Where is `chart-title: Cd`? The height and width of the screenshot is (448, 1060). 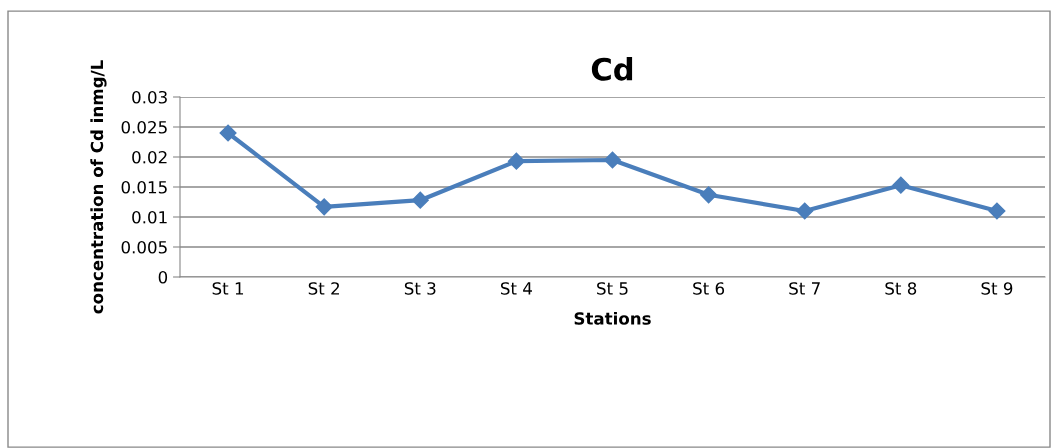 chart-title: Cd is located at coordinates (612, 69).